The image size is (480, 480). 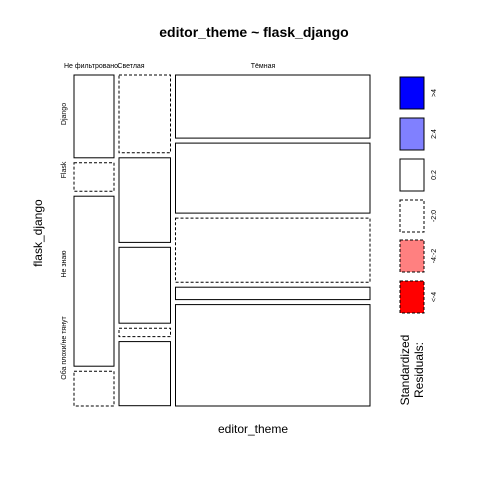 I want to click on row-label-dont-know: Не знаю, so click(x=64, y=263).